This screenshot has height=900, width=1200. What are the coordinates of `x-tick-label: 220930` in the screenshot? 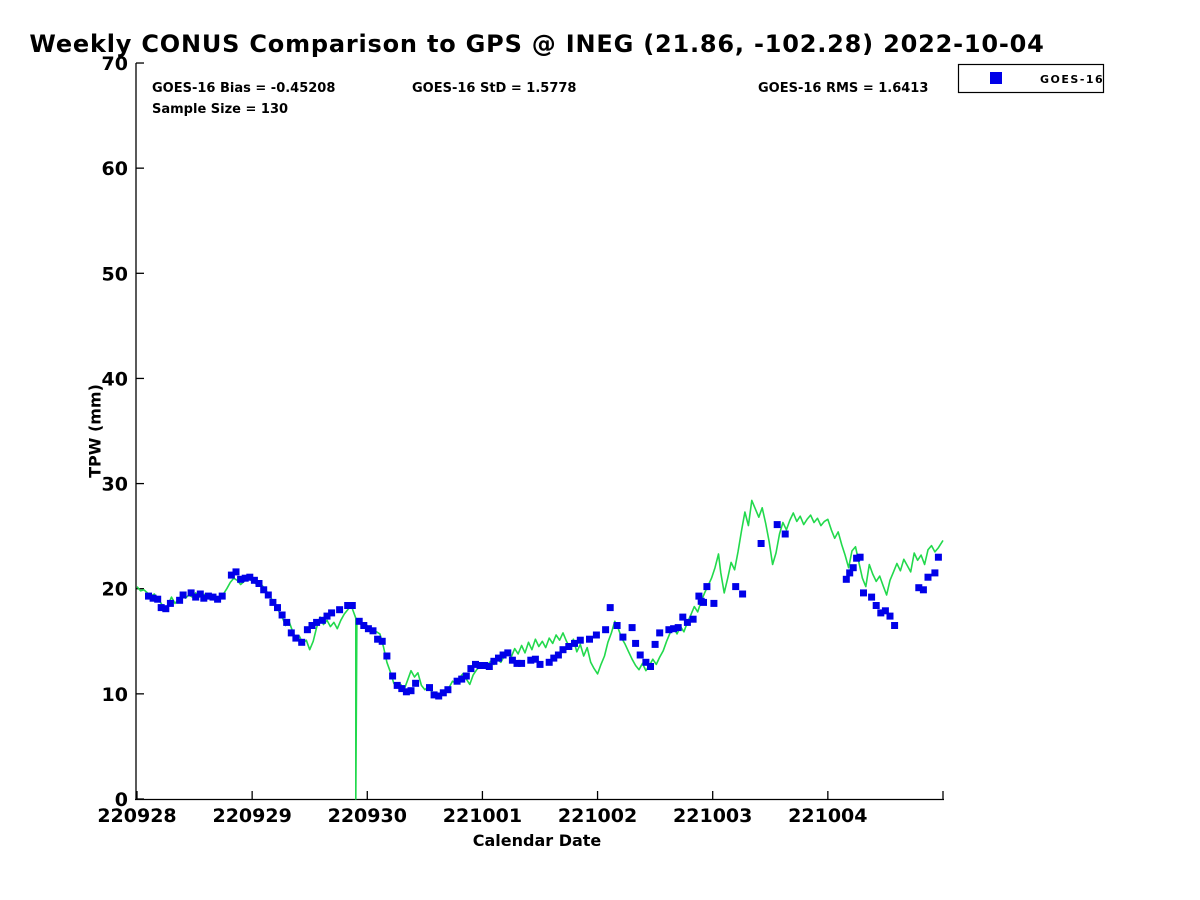 It's located at (367, 816).